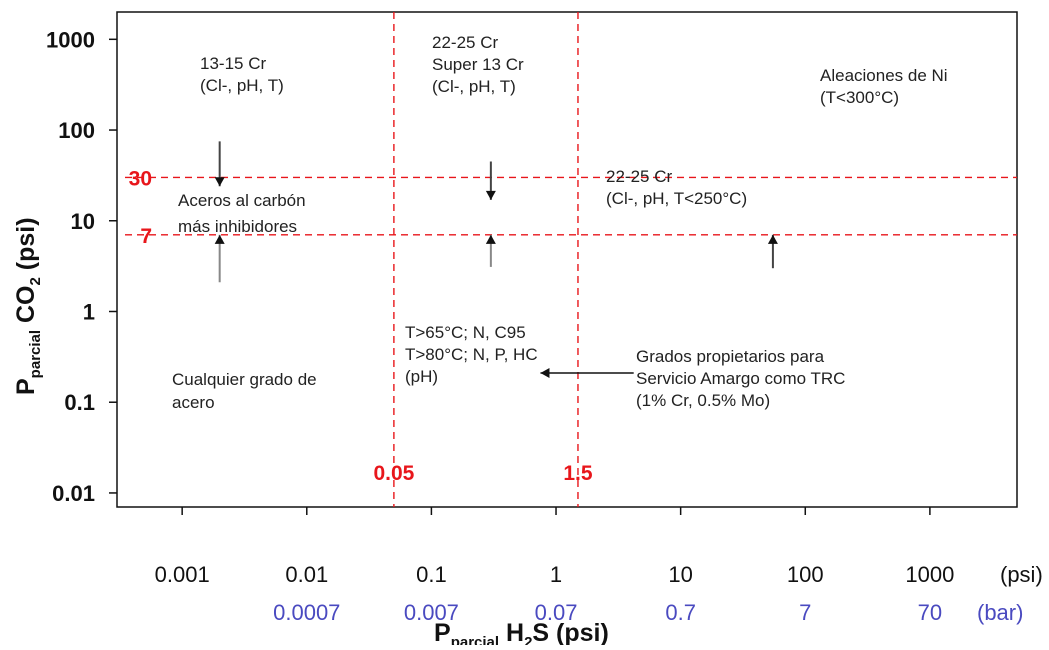  I want to click on x-axis: 0.001 0.01 0.1 1 10 100 1000, so click(554, 547).